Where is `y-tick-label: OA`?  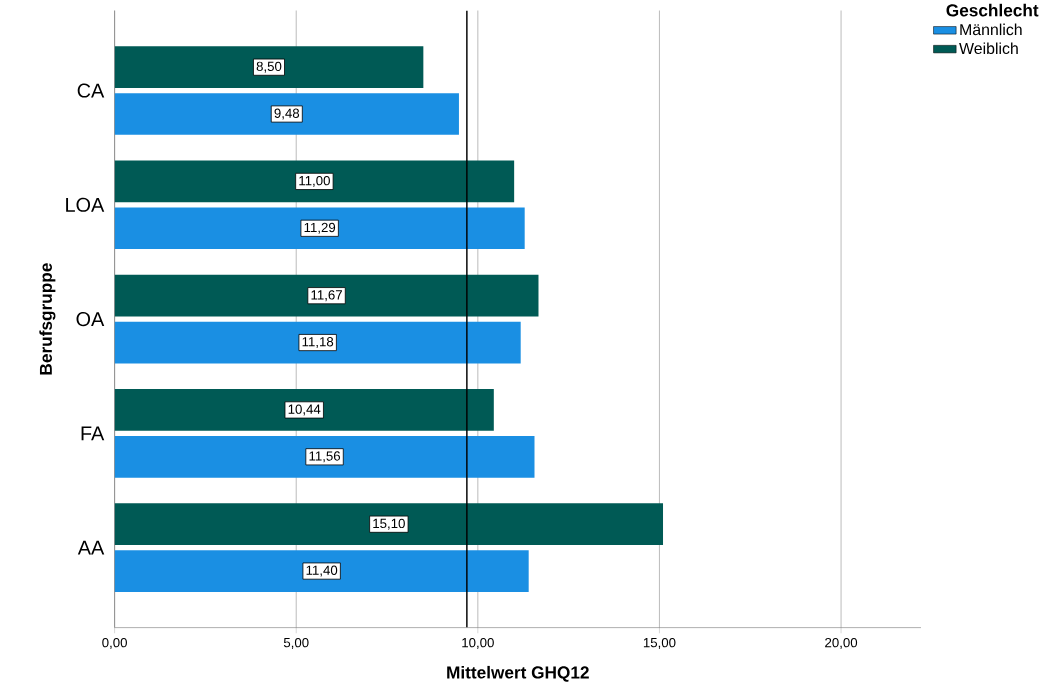 y-tick-label: OA is located at coordinates (90, 319).